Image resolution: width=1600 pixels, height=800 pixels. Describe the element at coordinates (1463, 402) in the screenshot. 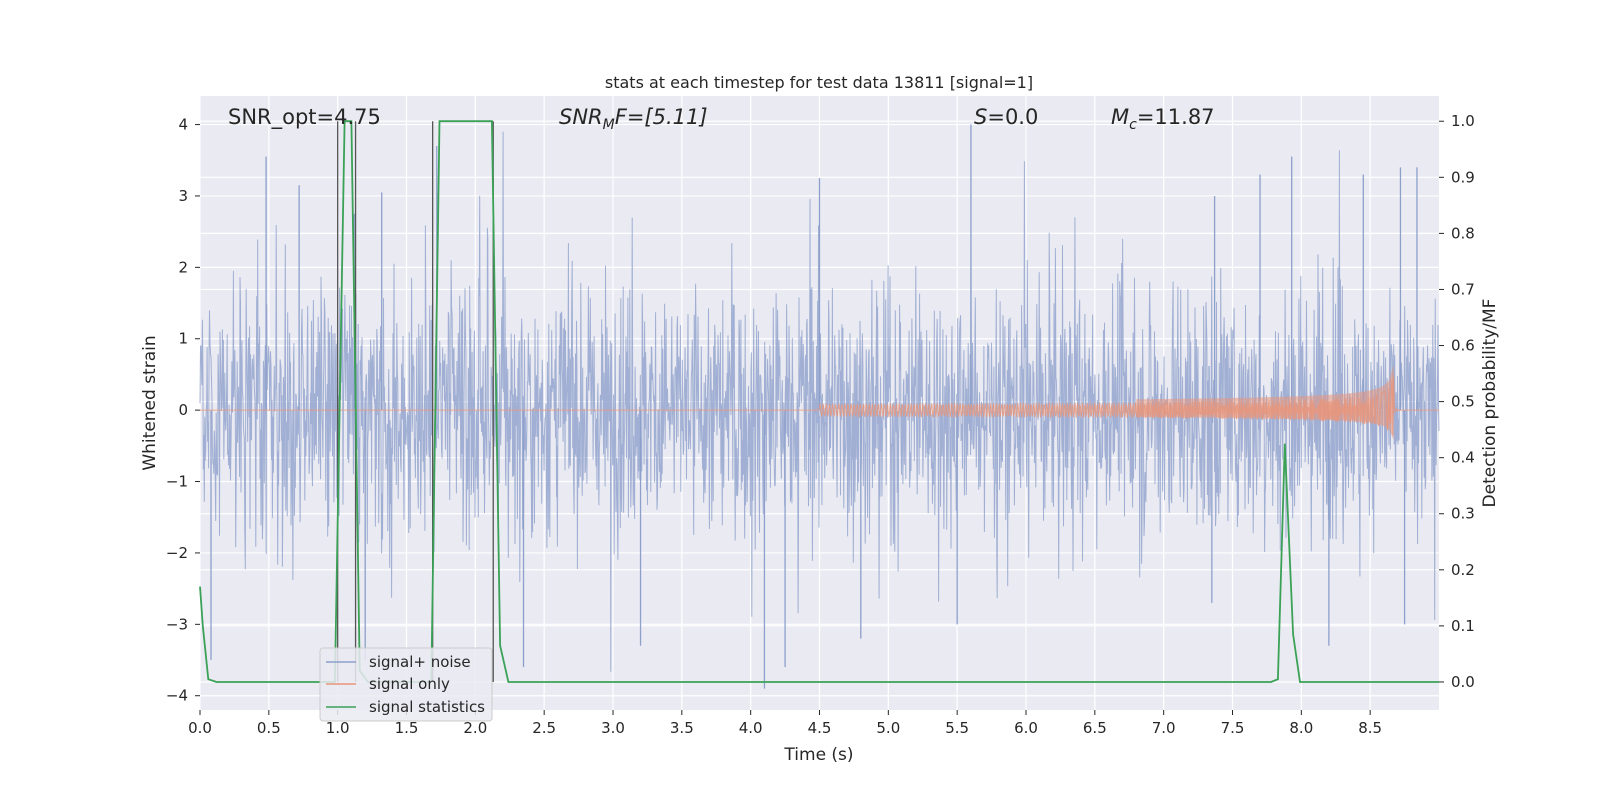

I see `y-tick-label-right: 0.5` at that location.